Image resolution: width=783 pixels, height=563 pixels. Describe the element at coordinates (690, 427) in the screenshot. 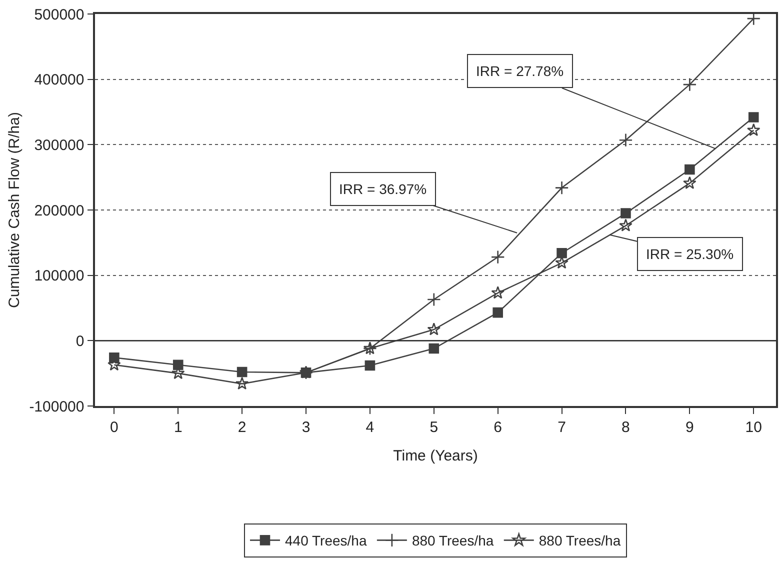

I see `x-tick-label: 9` at that location.